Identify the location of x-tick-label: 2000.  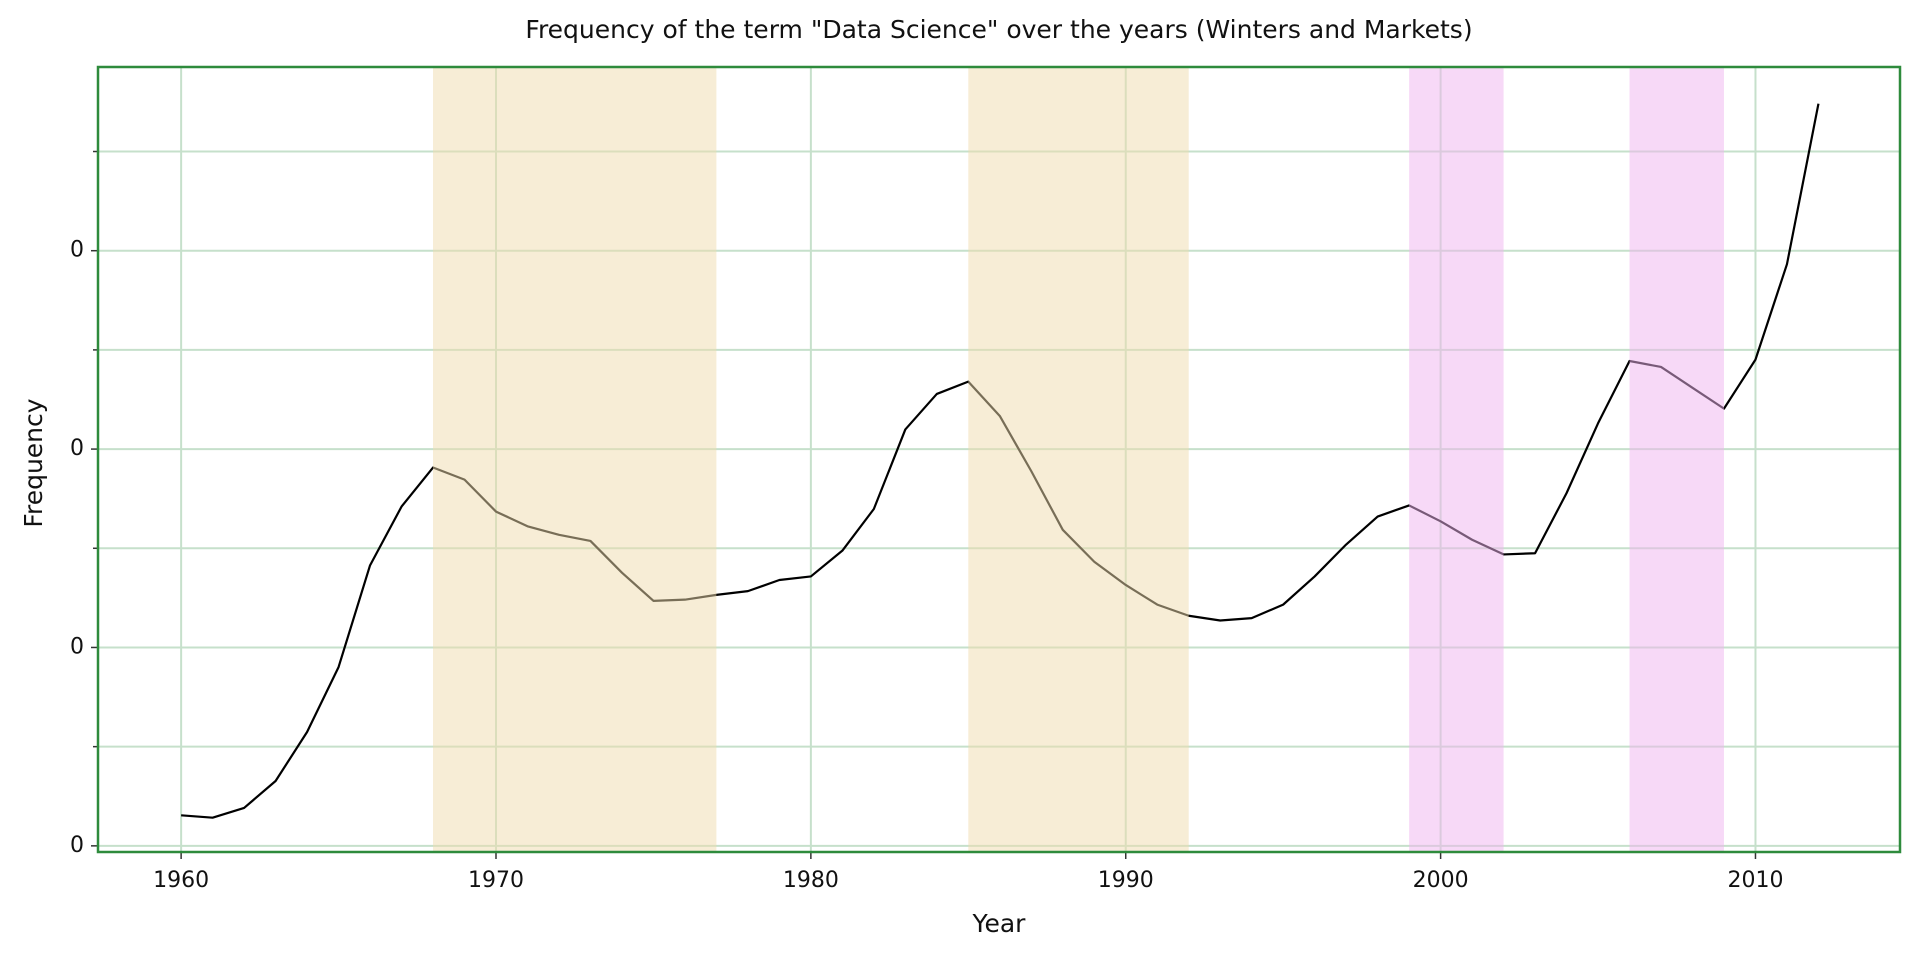
(1441, 880).